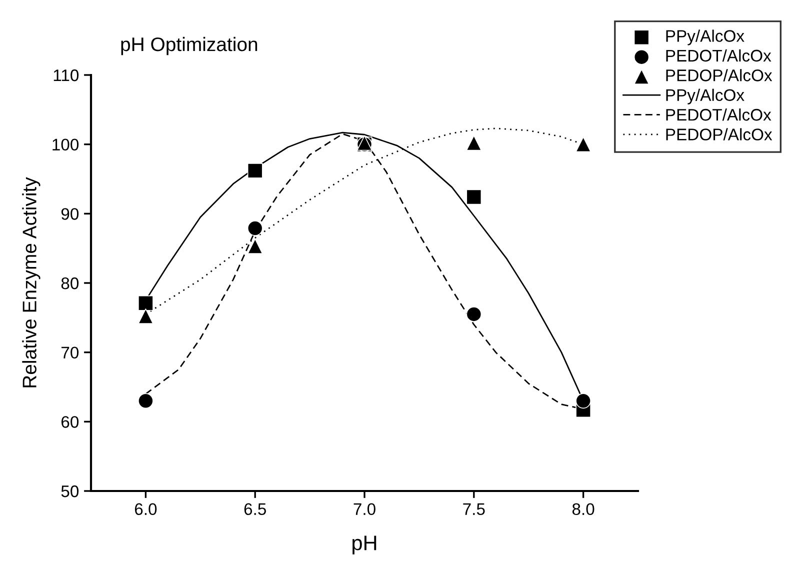  Describe the element at coordinates (65, 144) in the screenshot. I see `y-tick-label: 100` at that location.